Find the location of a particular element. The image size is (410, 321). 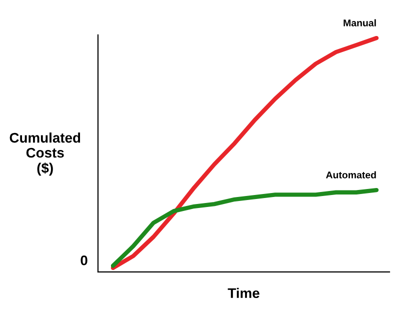

y-axis-title: Cumulated Costs ($) is located at coordinates (45, 154).